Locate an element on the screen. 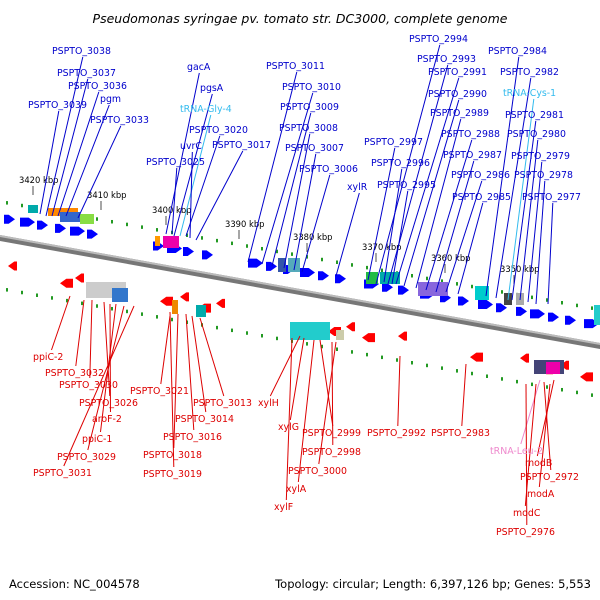  plus-gene-label: PSPTO_2986 is located at coordinates (480, 175).